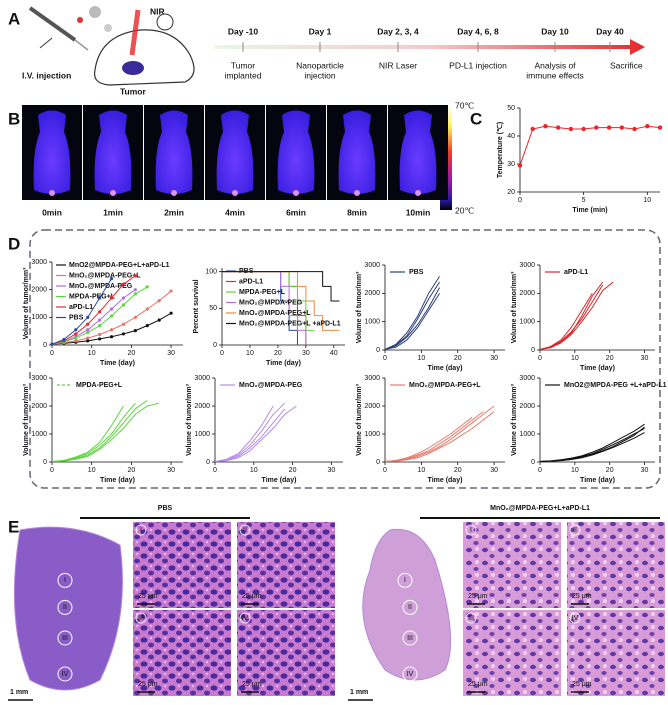 Image resolution: width=668 pixels, height=705 pixels. I want to click on tile-region-label: II, so click(245, 530).